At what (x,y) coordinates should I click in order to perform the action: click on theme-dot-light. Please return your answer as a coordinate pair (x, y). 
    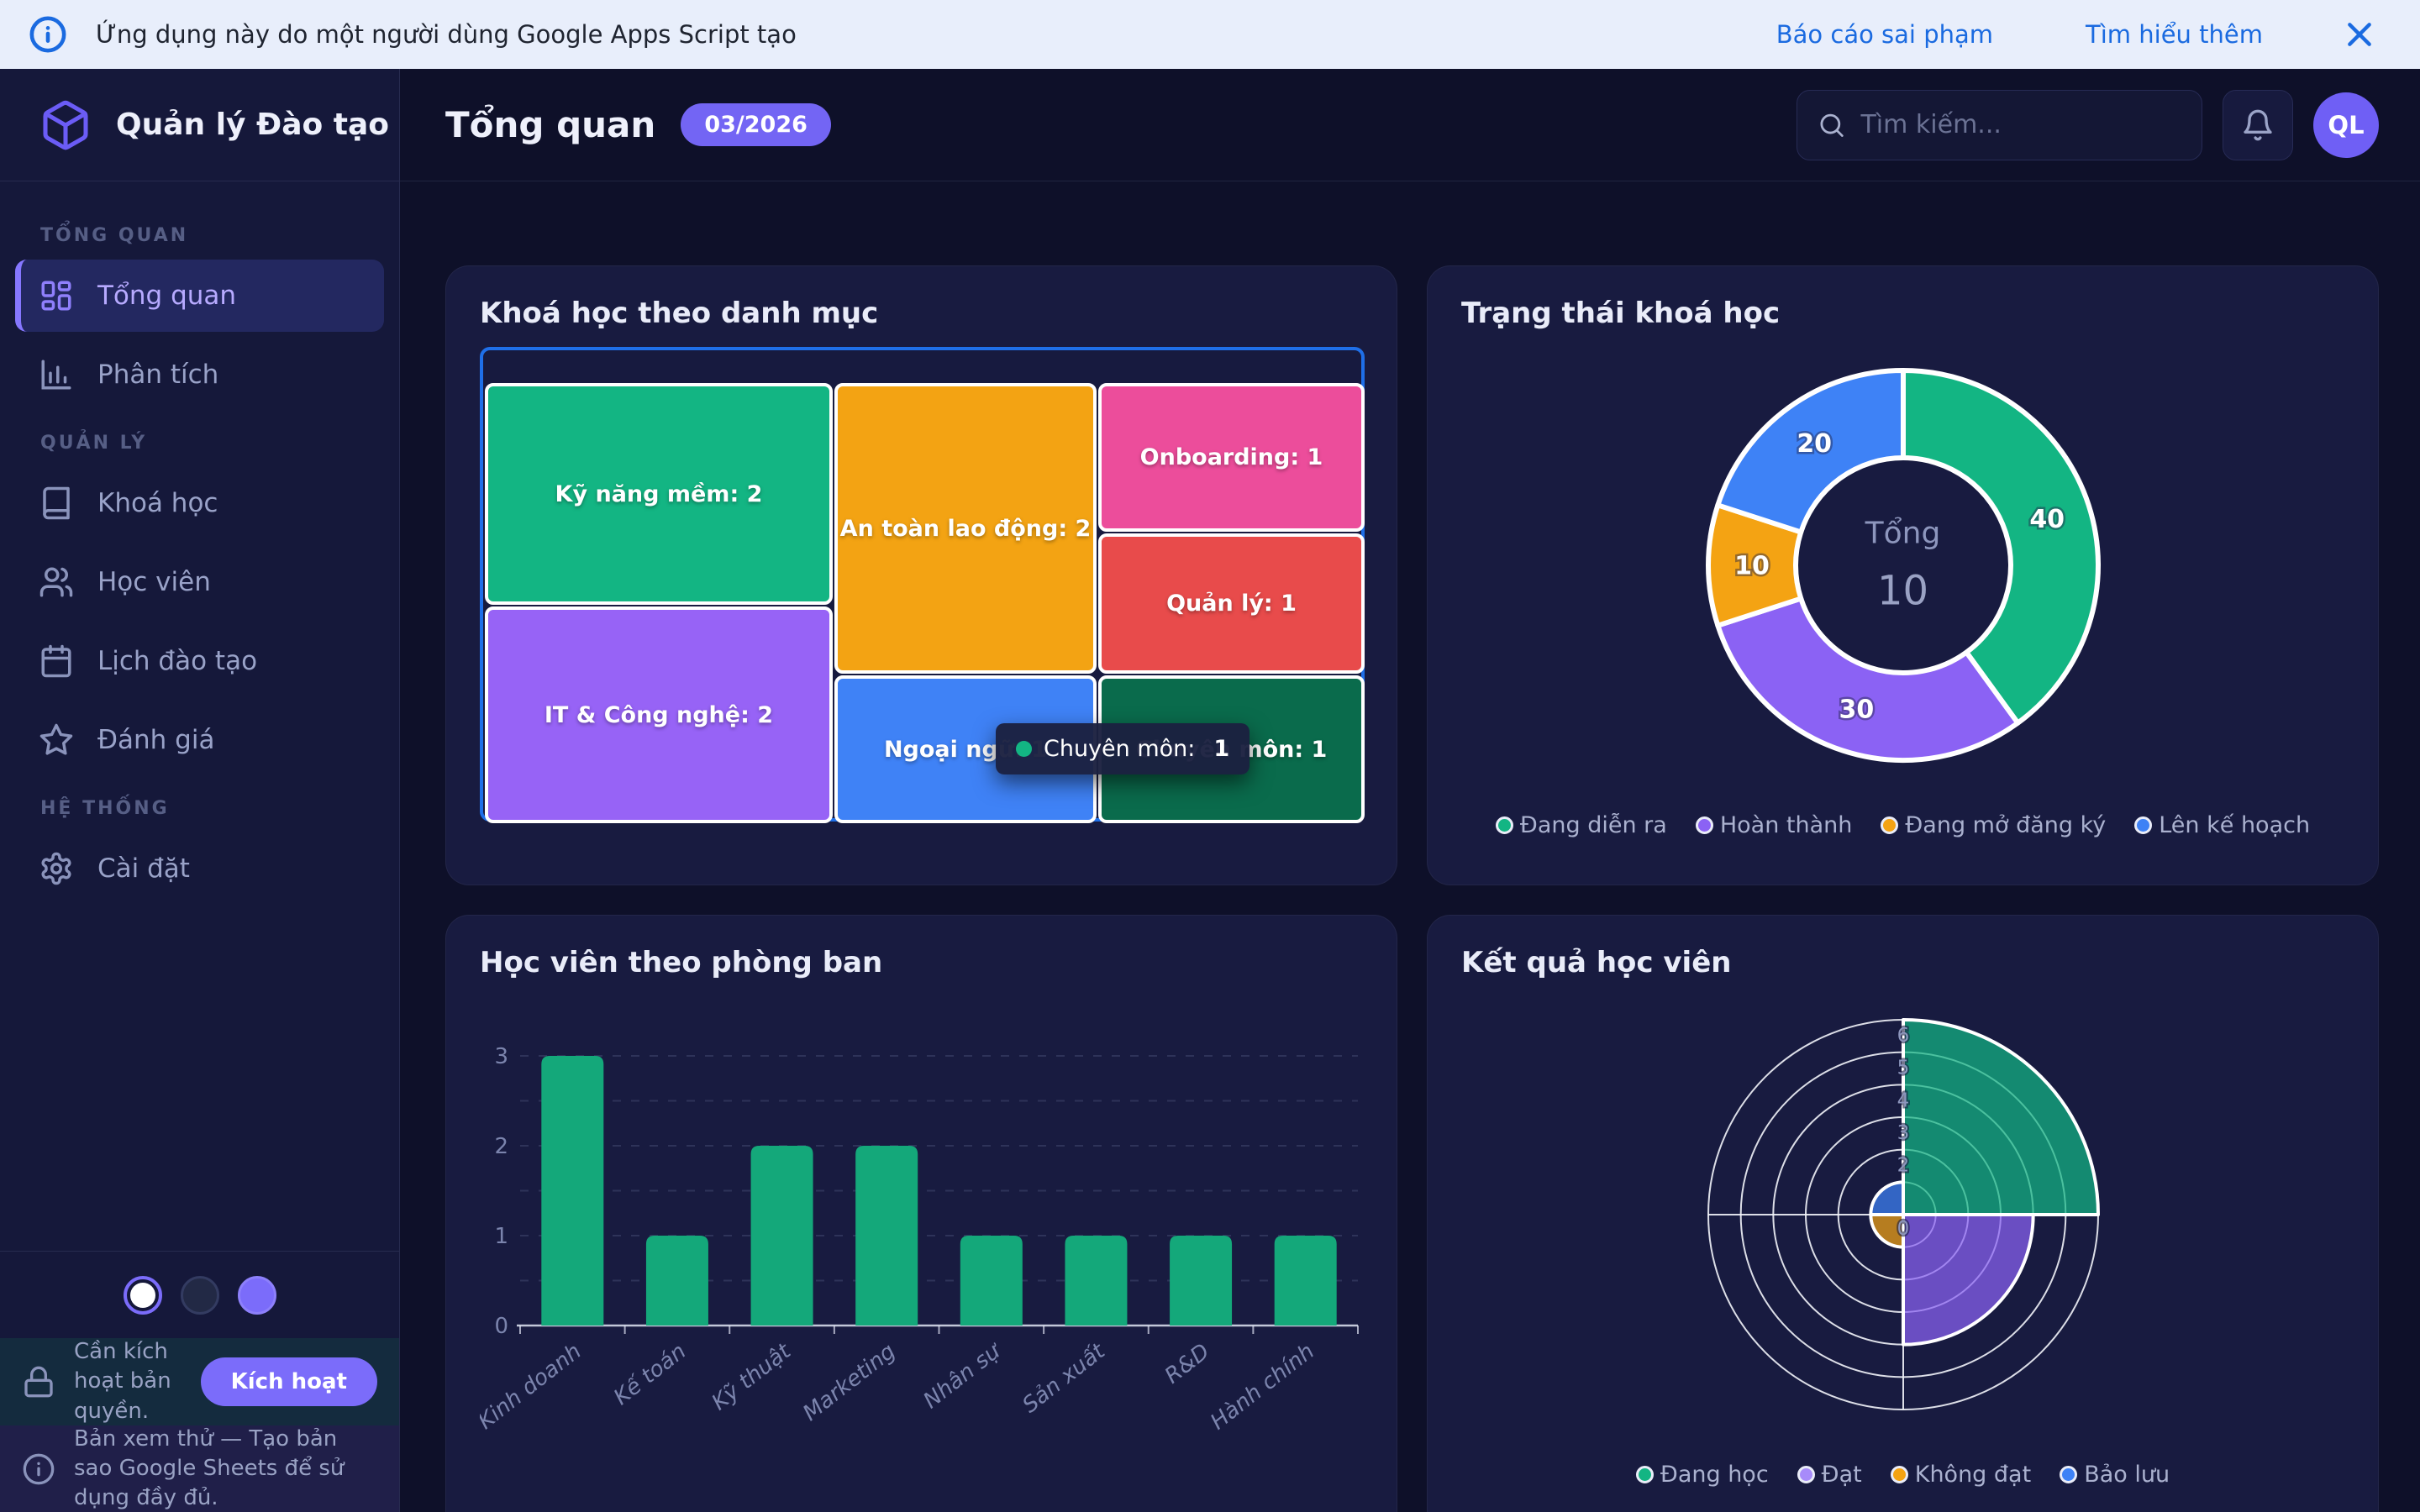
    Looking at the image, I should click on (142, 1295).